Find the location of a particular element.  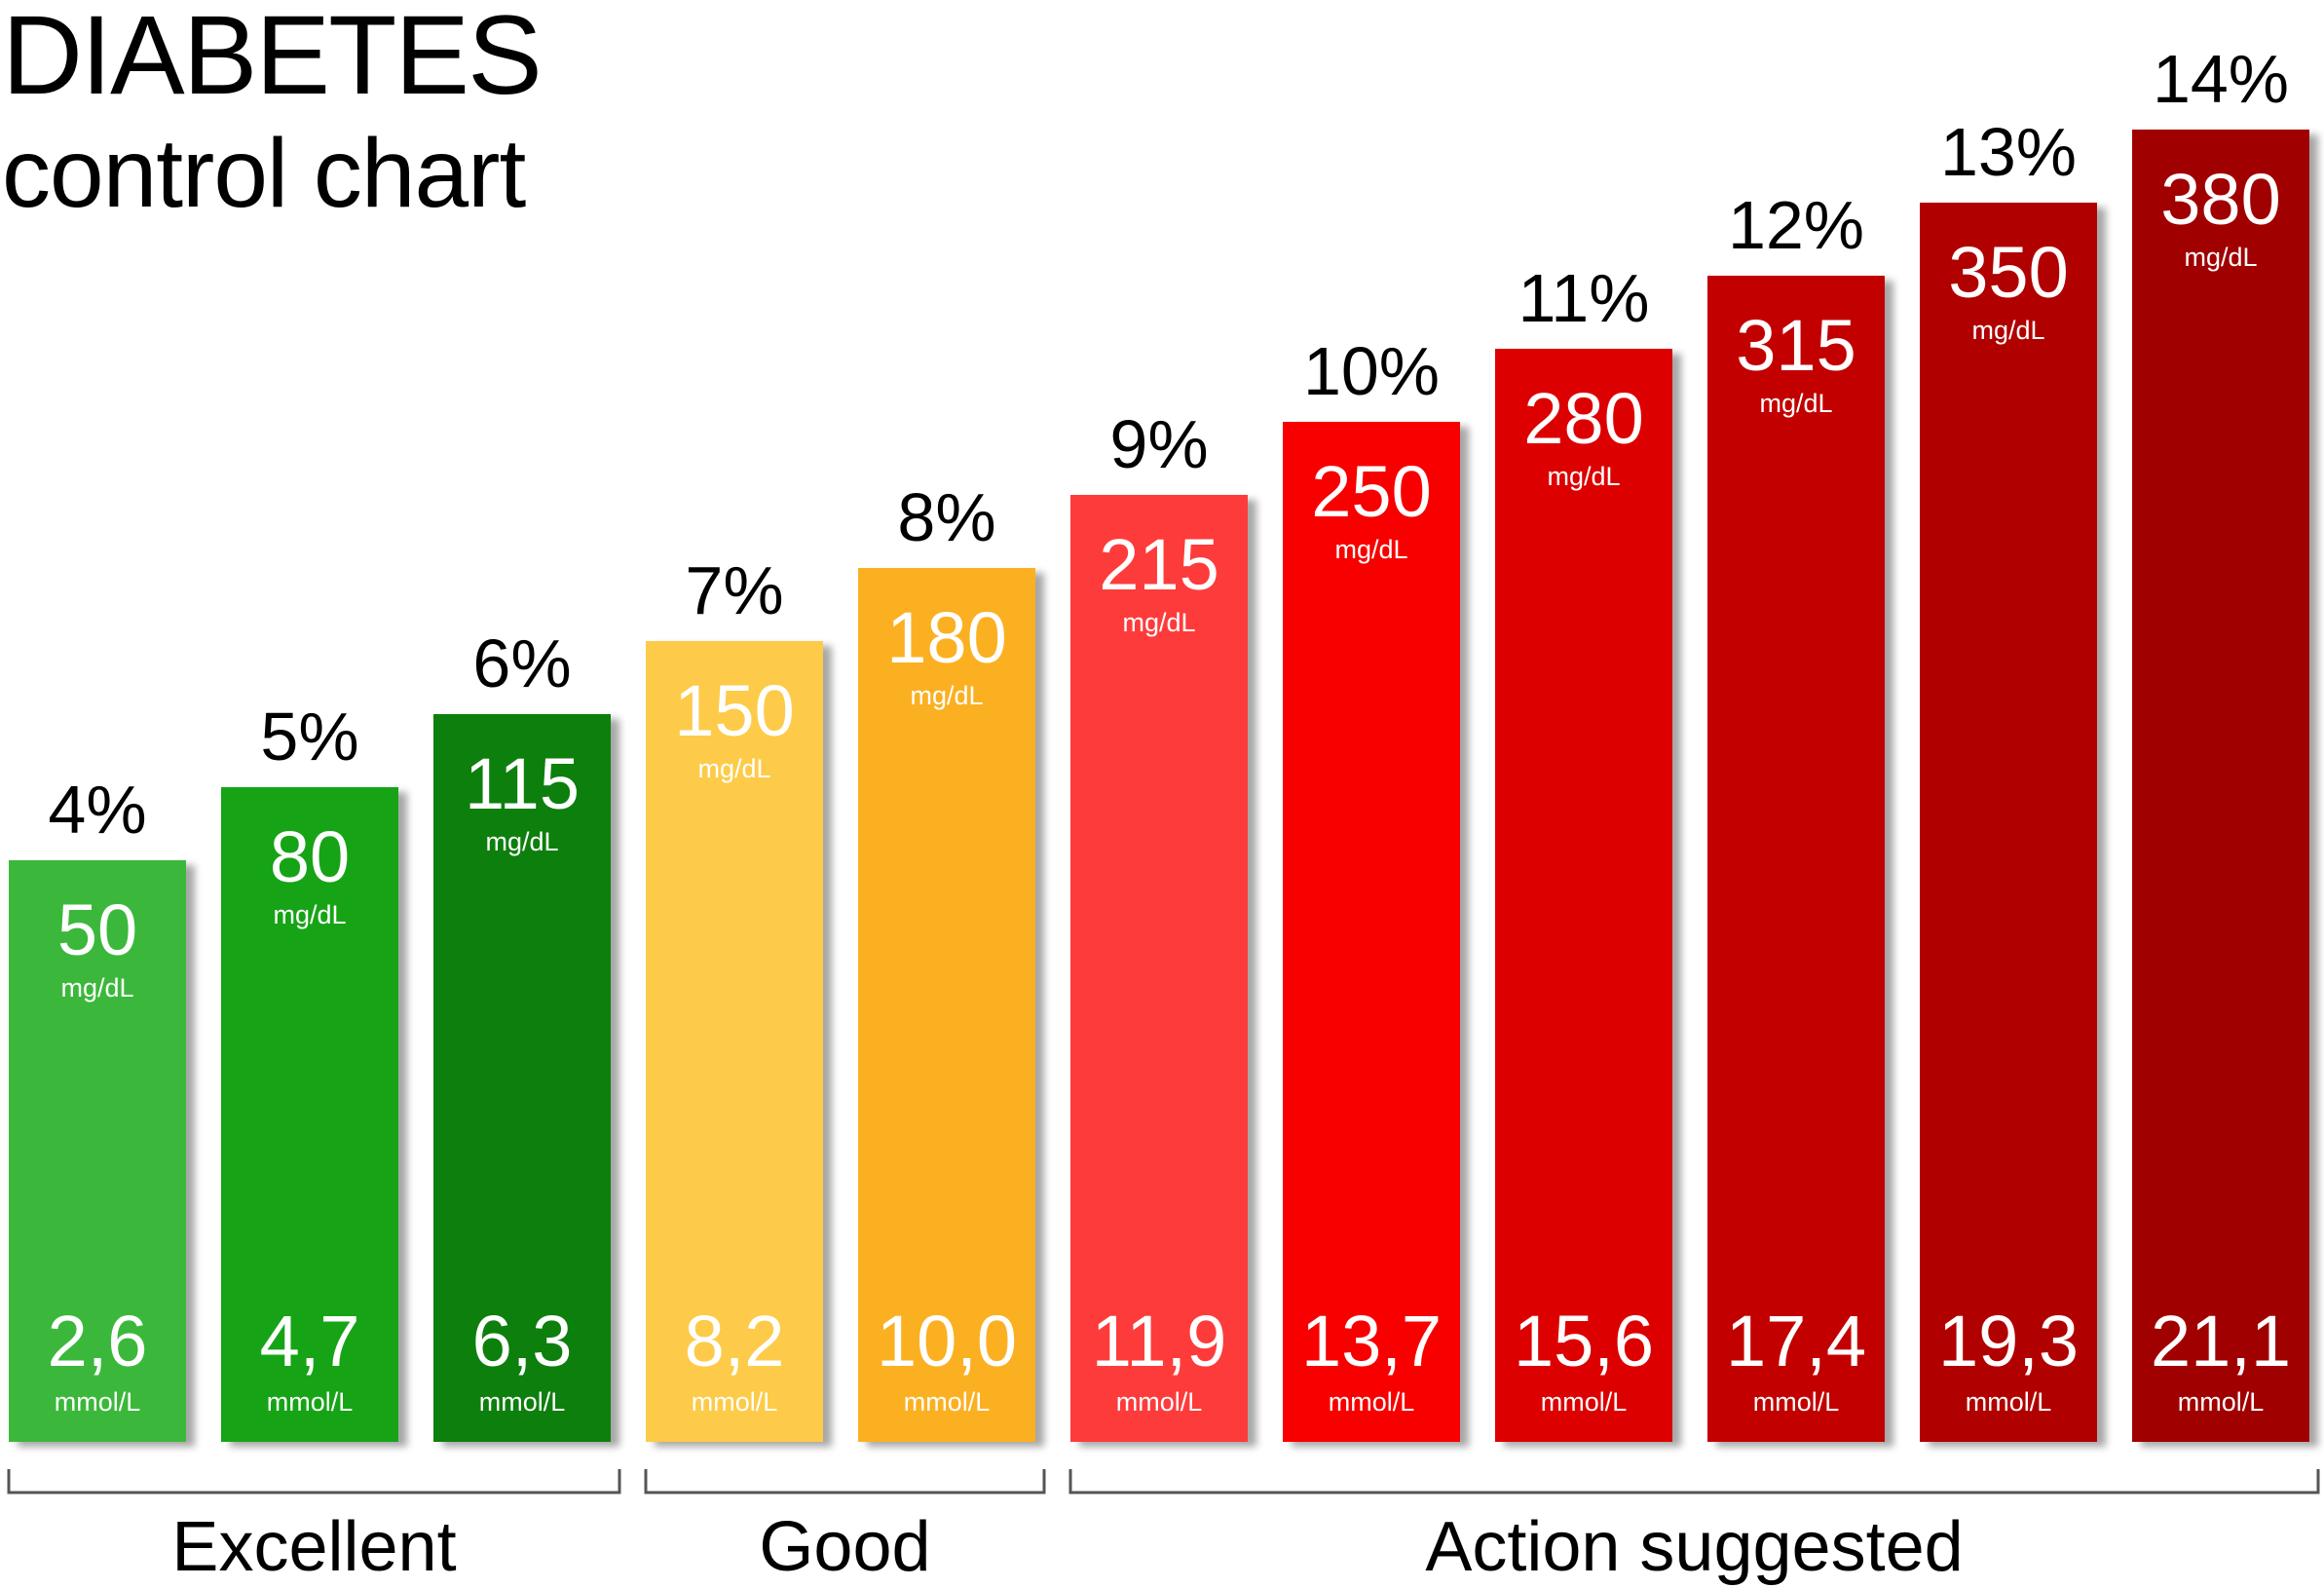

bar-percent-label: 7% is located at coordinates (734, 590).